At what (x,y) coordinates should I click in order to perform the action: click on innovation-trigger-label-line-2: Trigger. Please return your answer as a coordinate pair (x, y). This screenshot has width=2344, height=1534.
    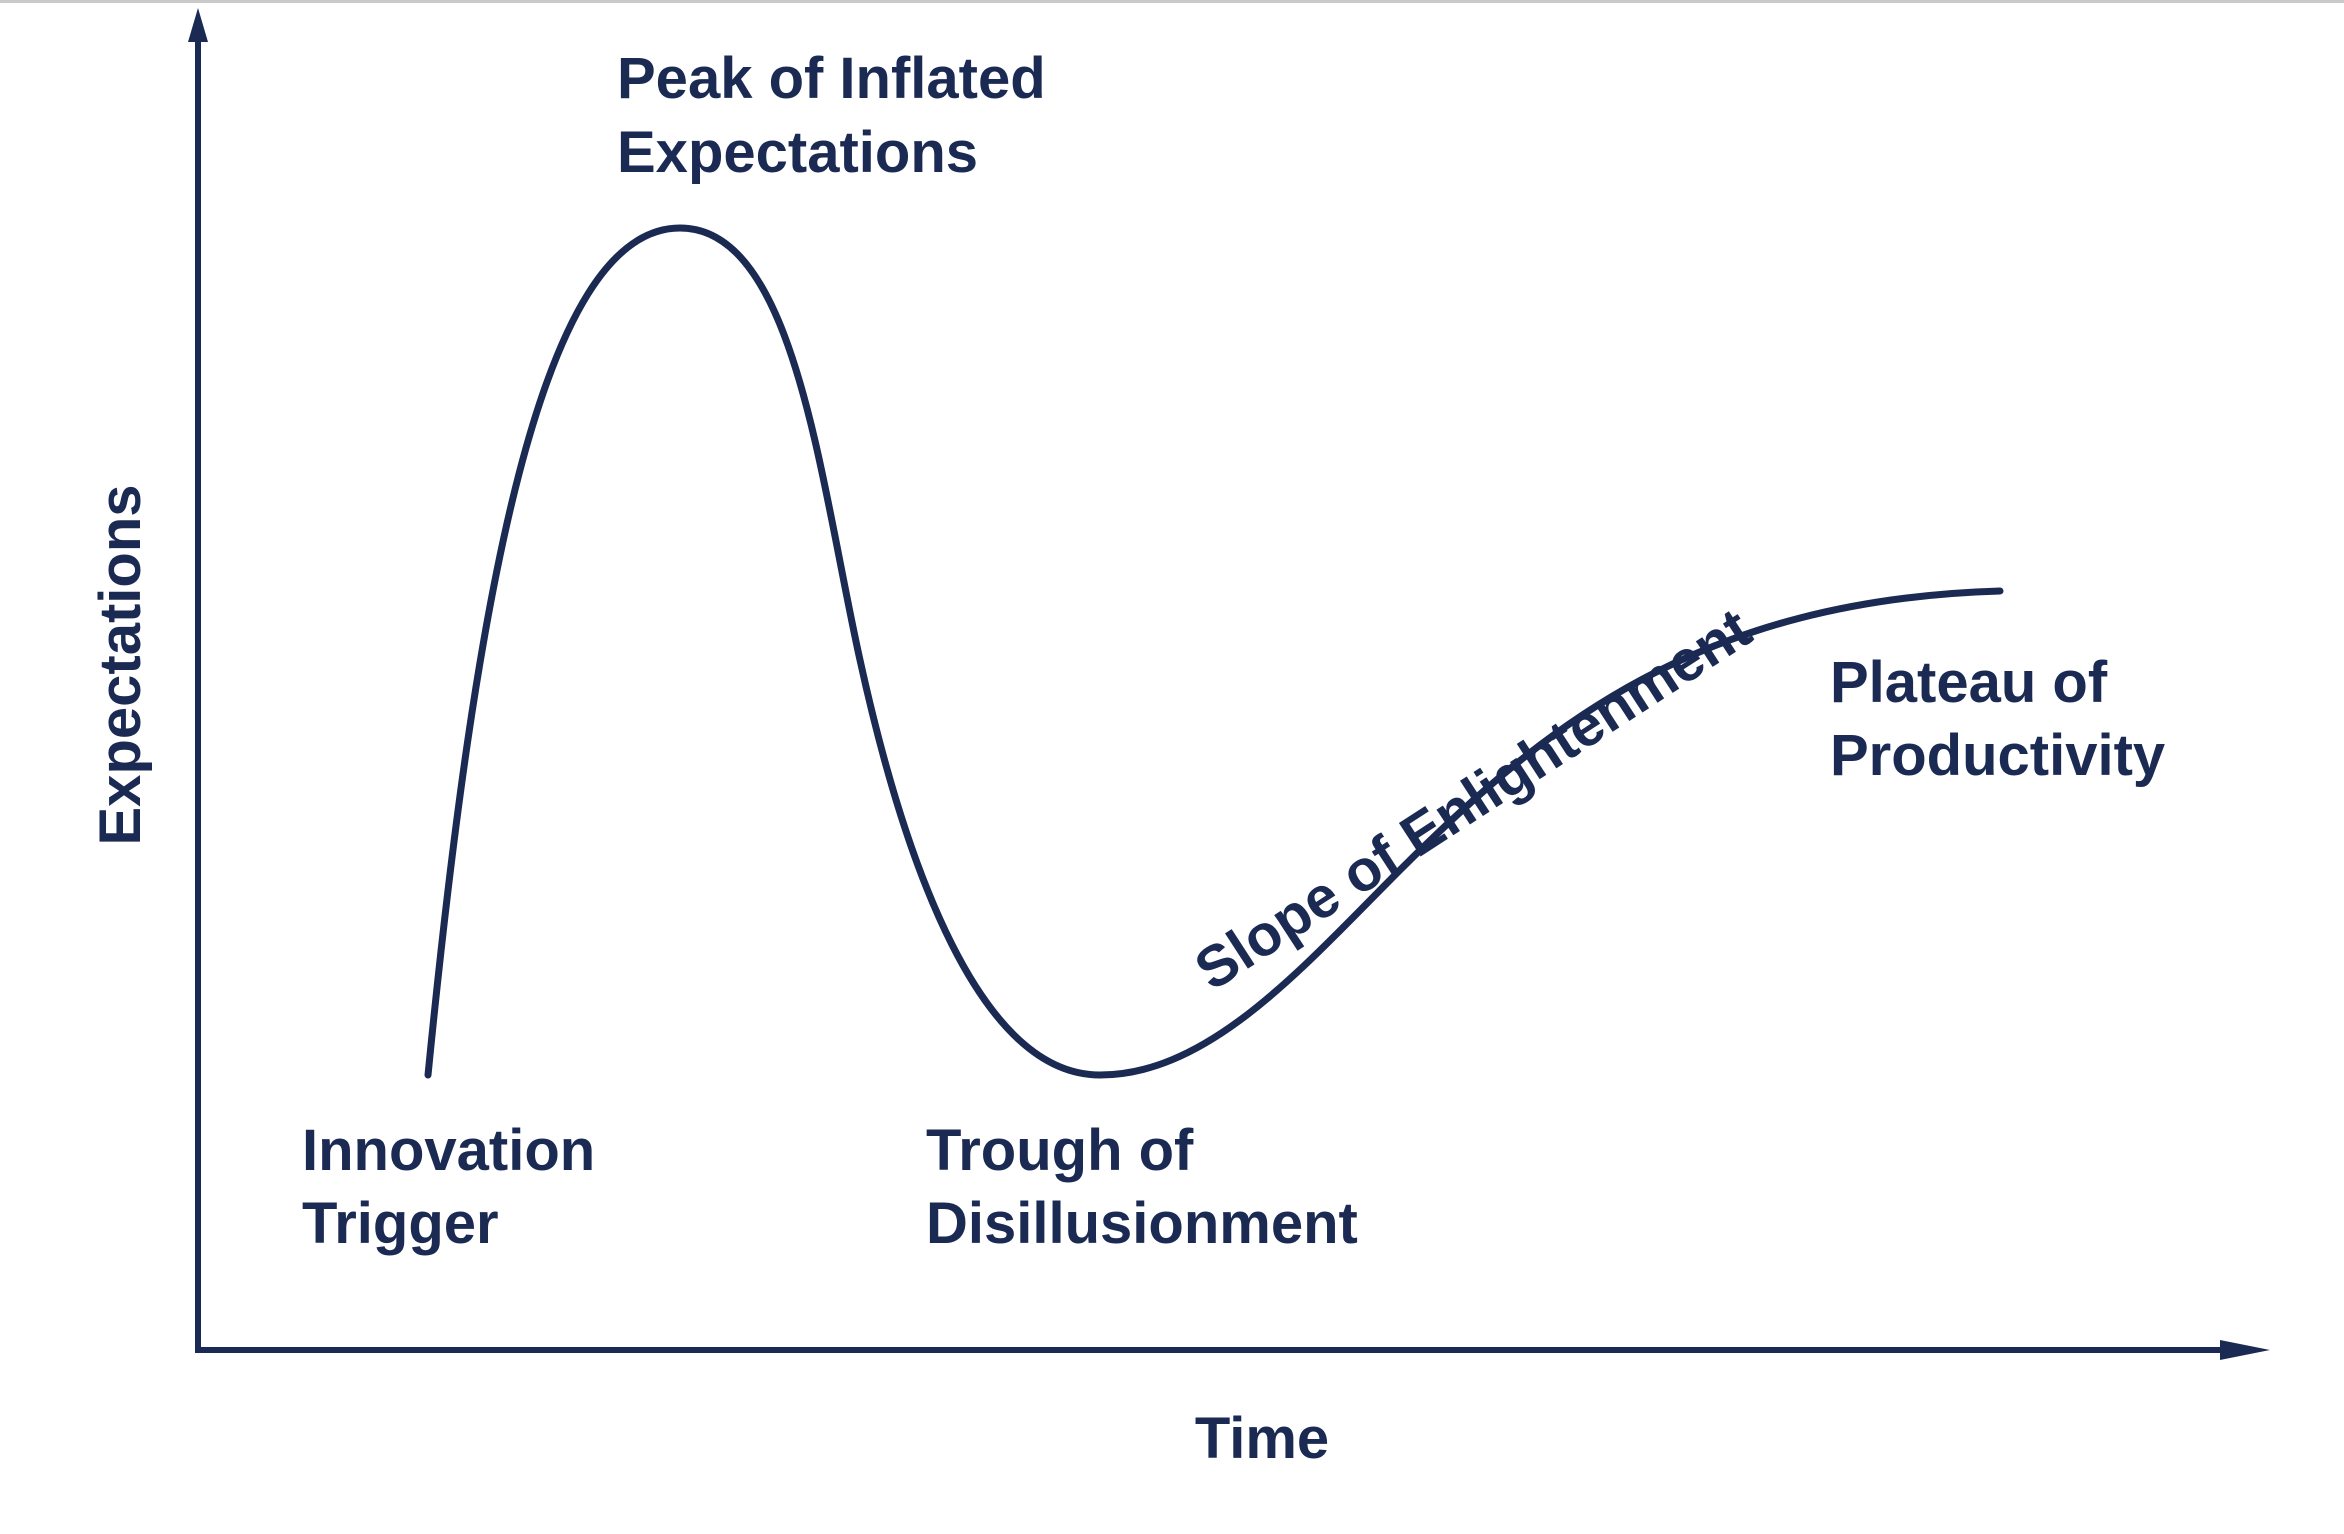
    Looking at the image, I should click on (400, 1223).